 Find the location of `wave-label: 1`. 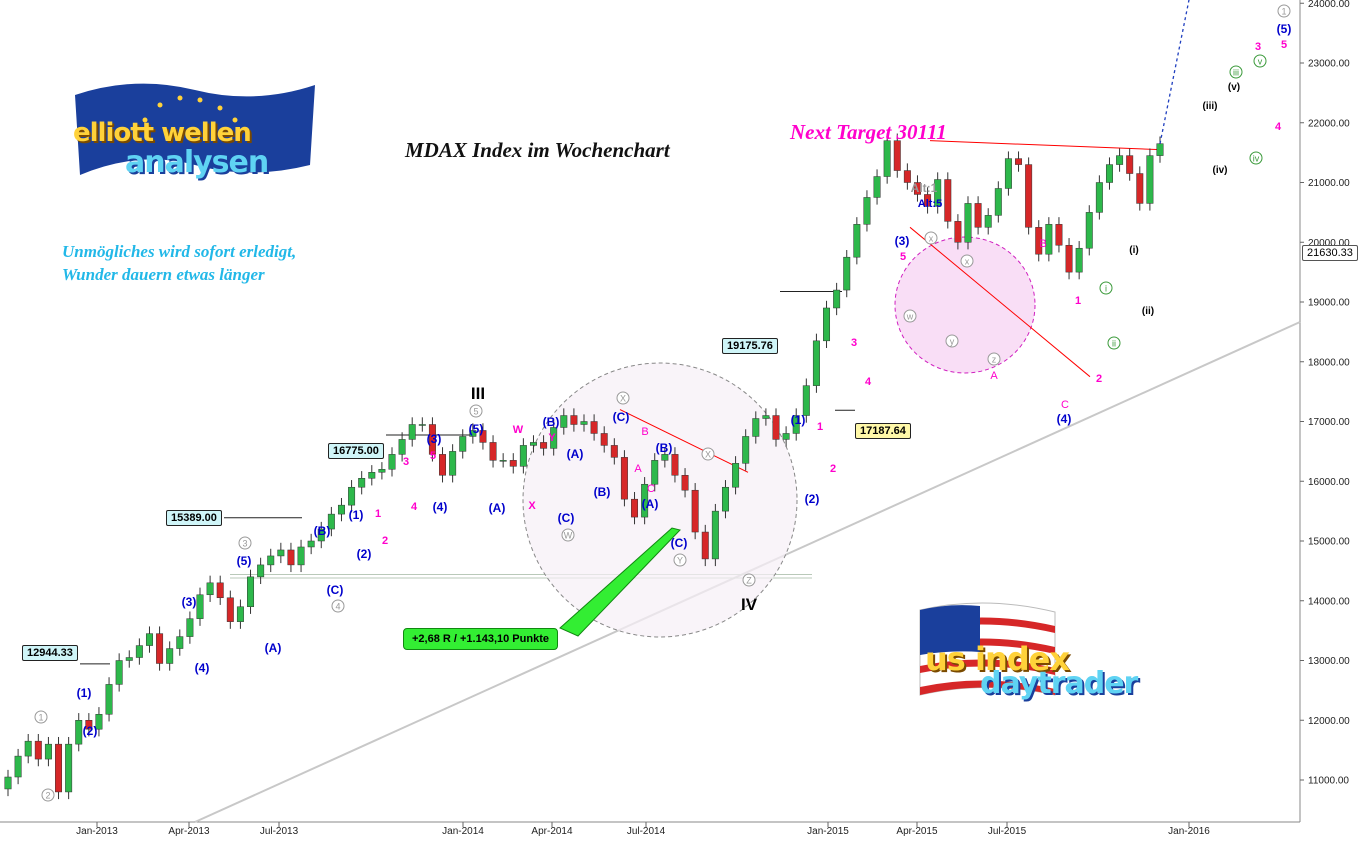

wave-label: 1 is located at coordinates (1078, 301).